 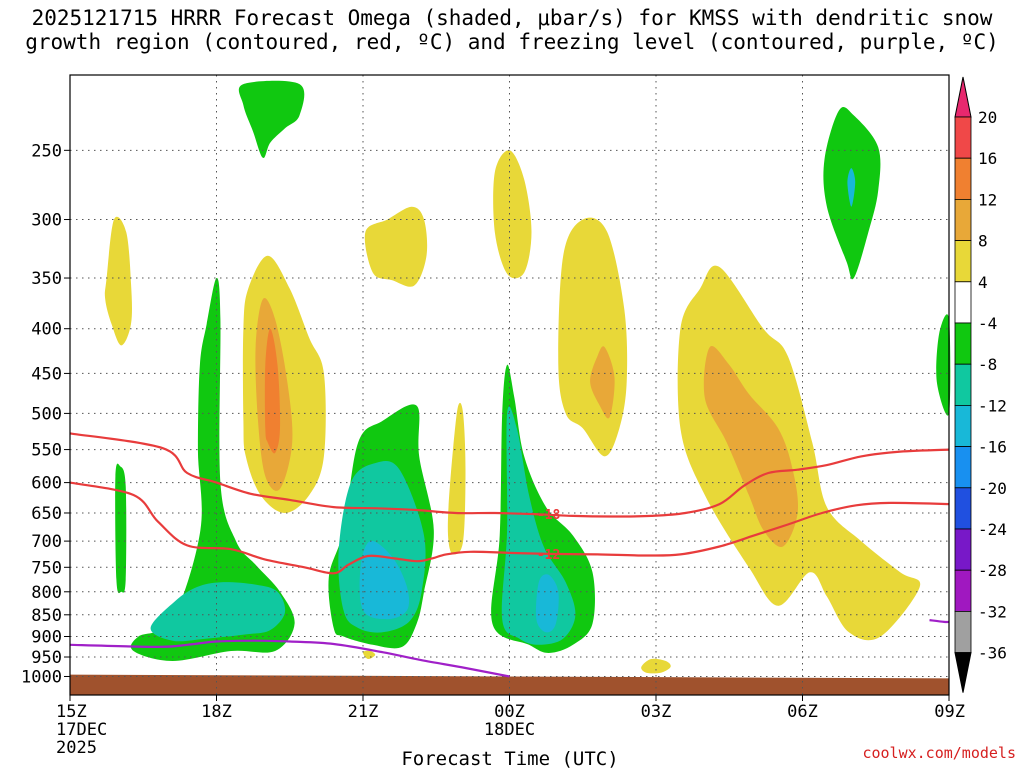 I want to click on y-tick-label-250: 250, so click(x=46, y=151).